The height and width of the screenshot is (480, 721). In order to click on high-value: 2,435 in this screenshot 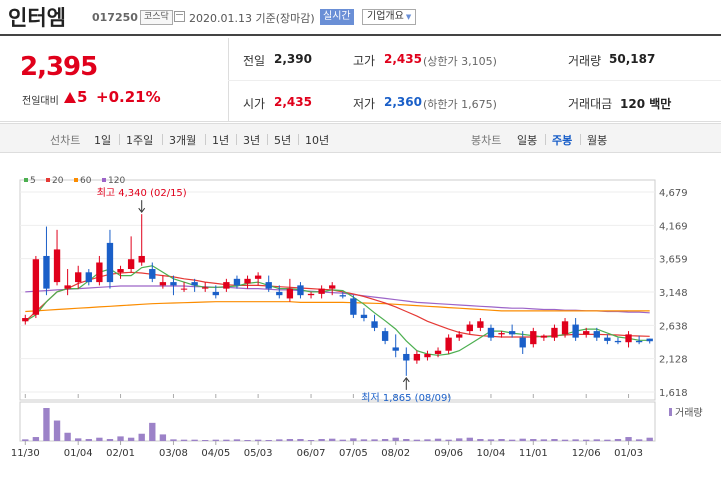, I will do `click(403, 59)`.